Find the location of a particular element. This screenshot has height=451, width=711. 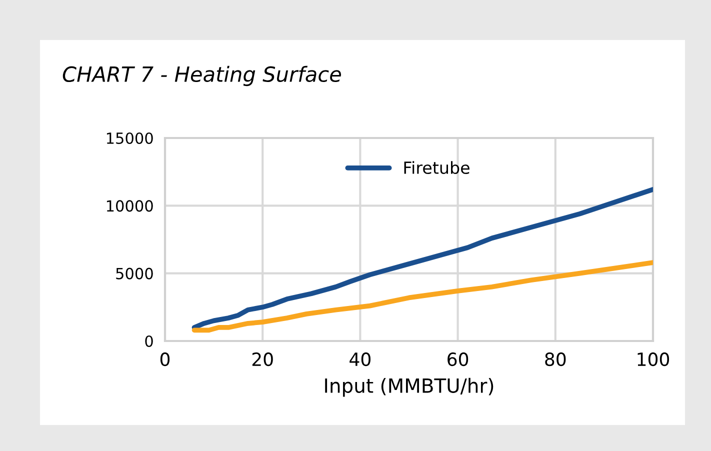

x-tick-label: 40 is located at coordinates (360, 359).